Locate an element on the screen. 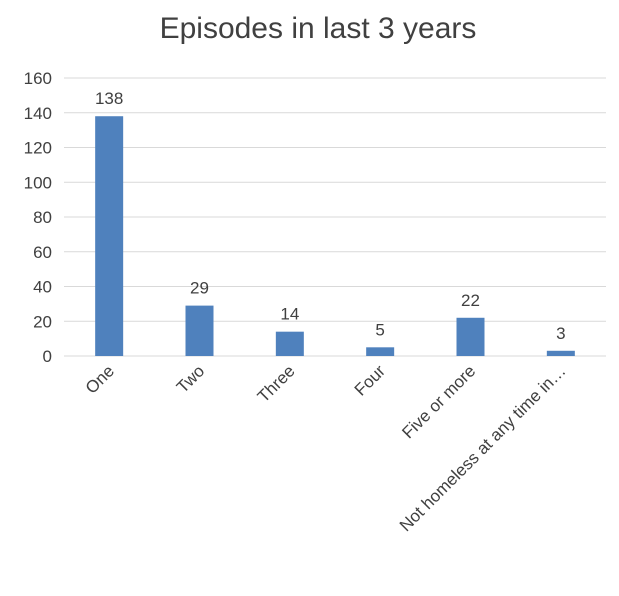 Image resolution: width=619 pixels, height=596 pixels. data-label: 3 is located at coordinates (560, 333).